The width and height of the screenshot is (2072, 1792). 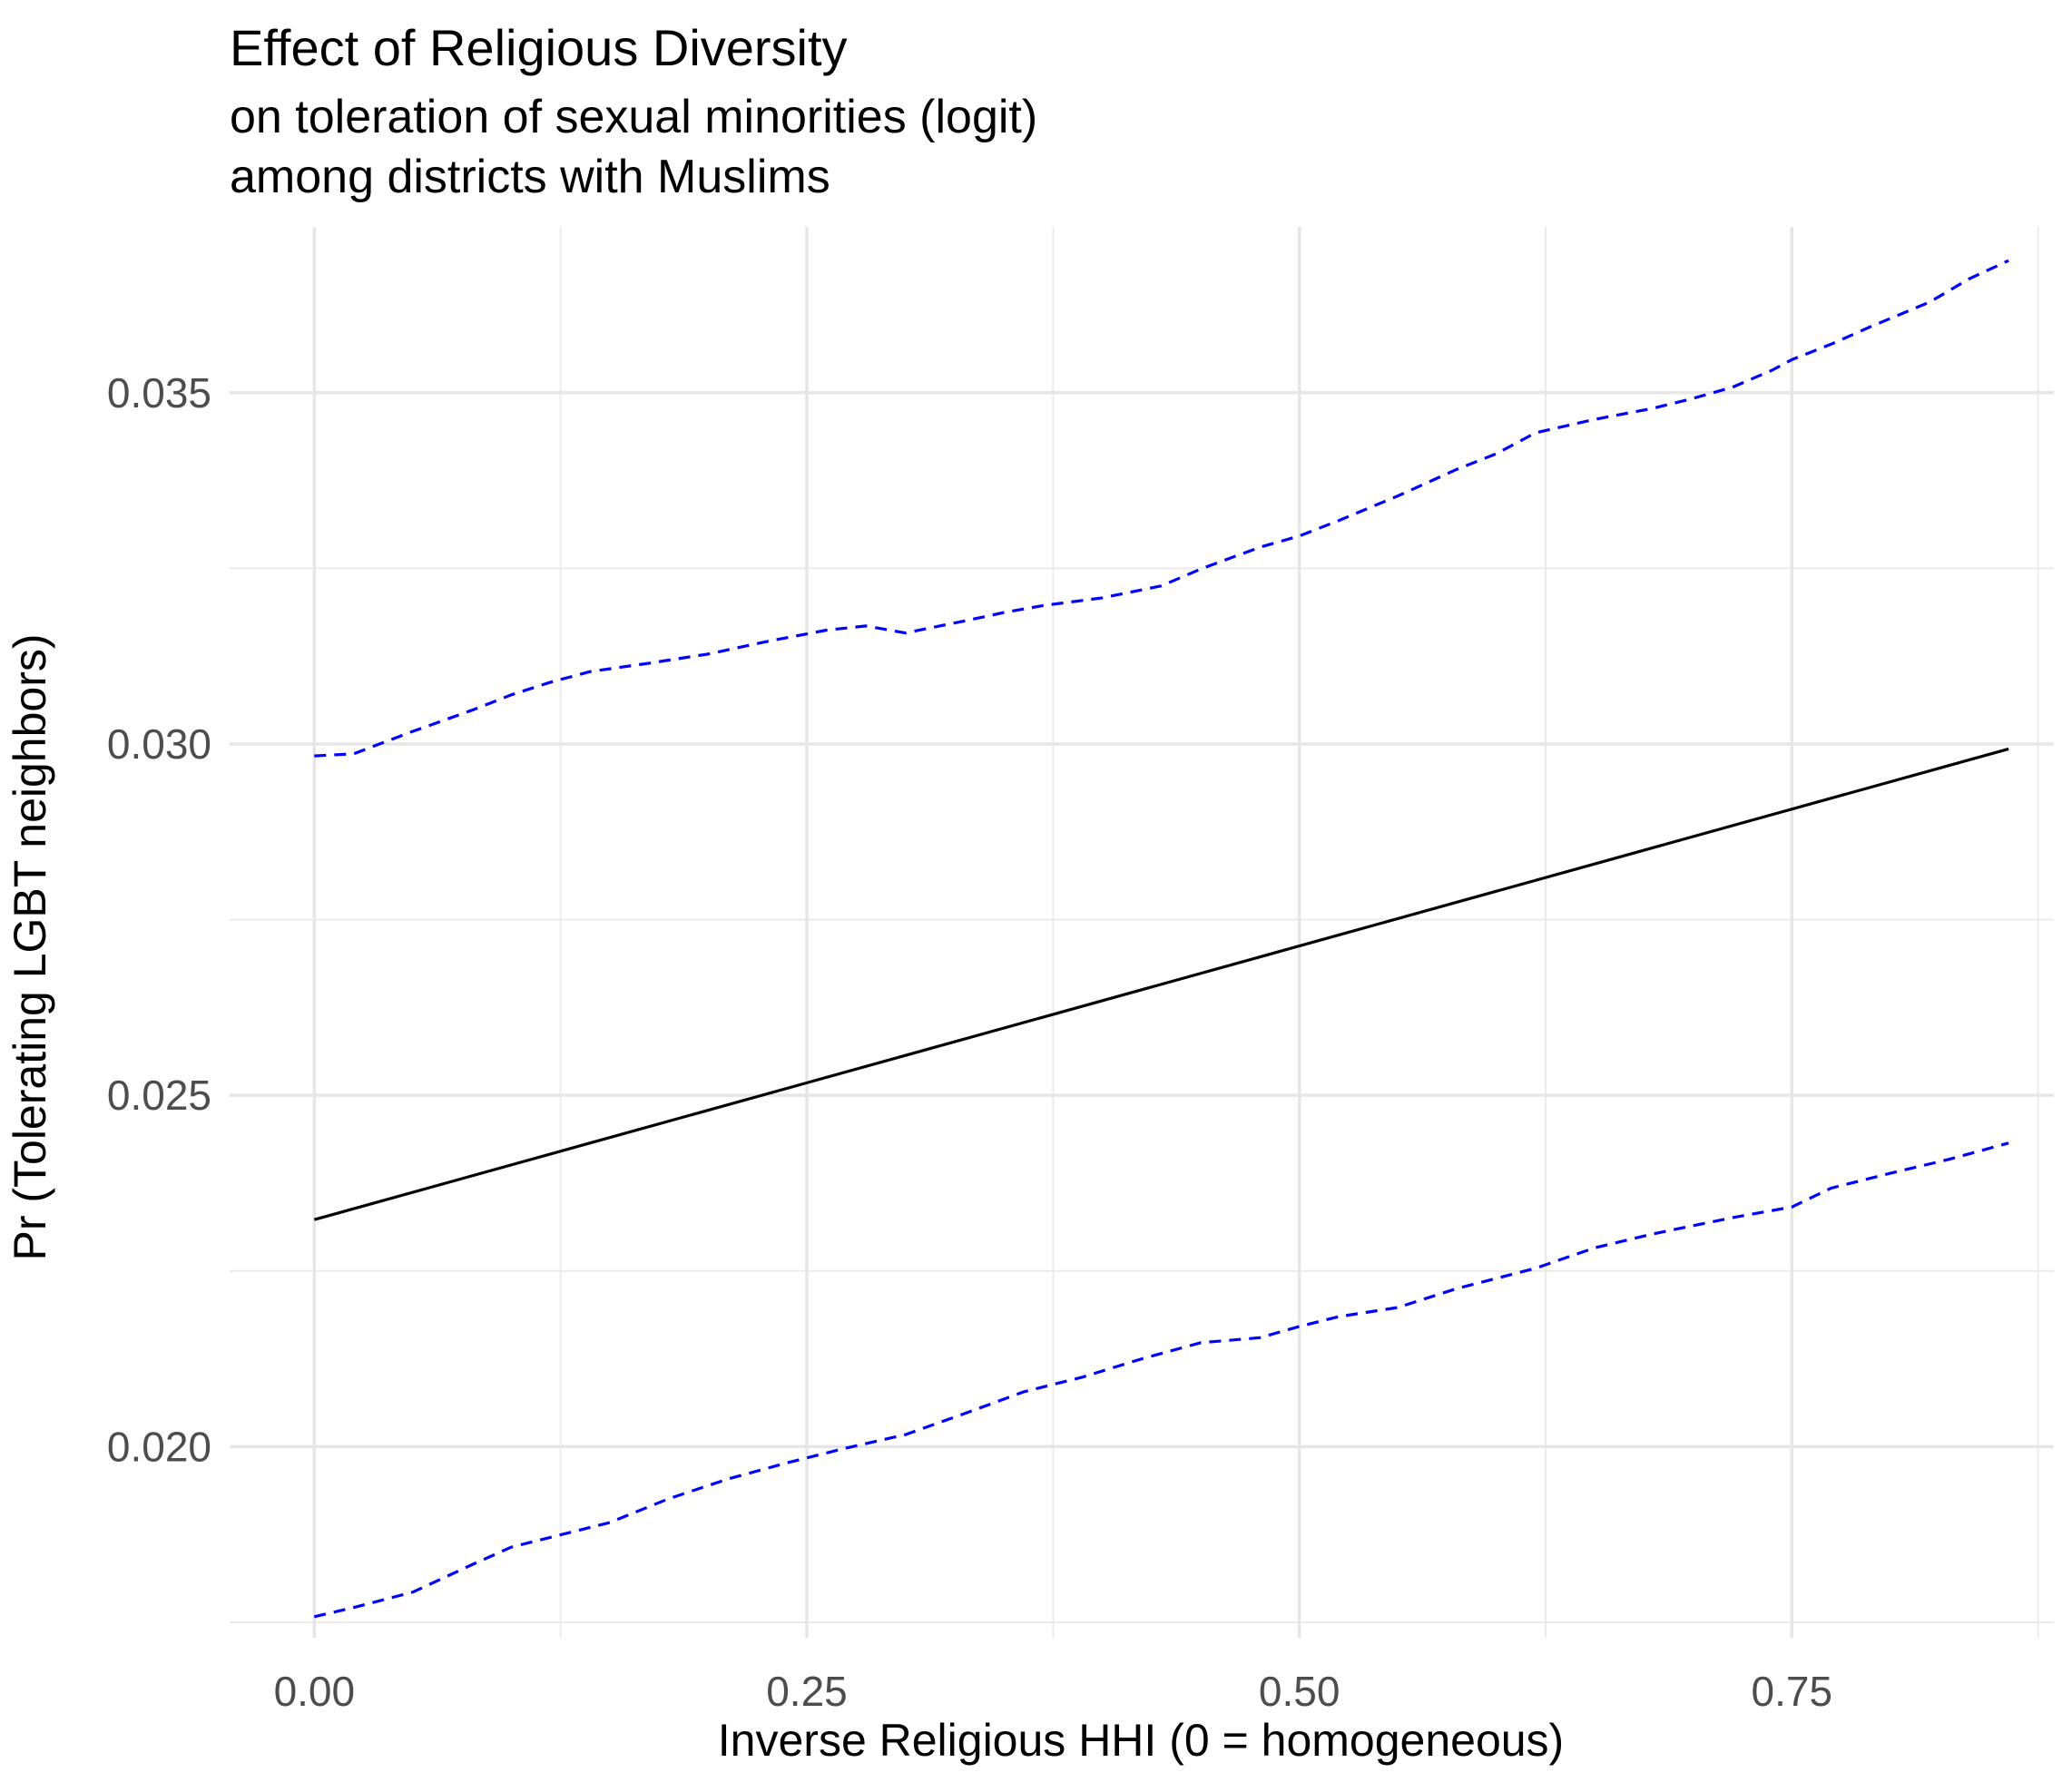 I want to click on x-tick-label-1: 0.25, so click(x=807, y=1691).